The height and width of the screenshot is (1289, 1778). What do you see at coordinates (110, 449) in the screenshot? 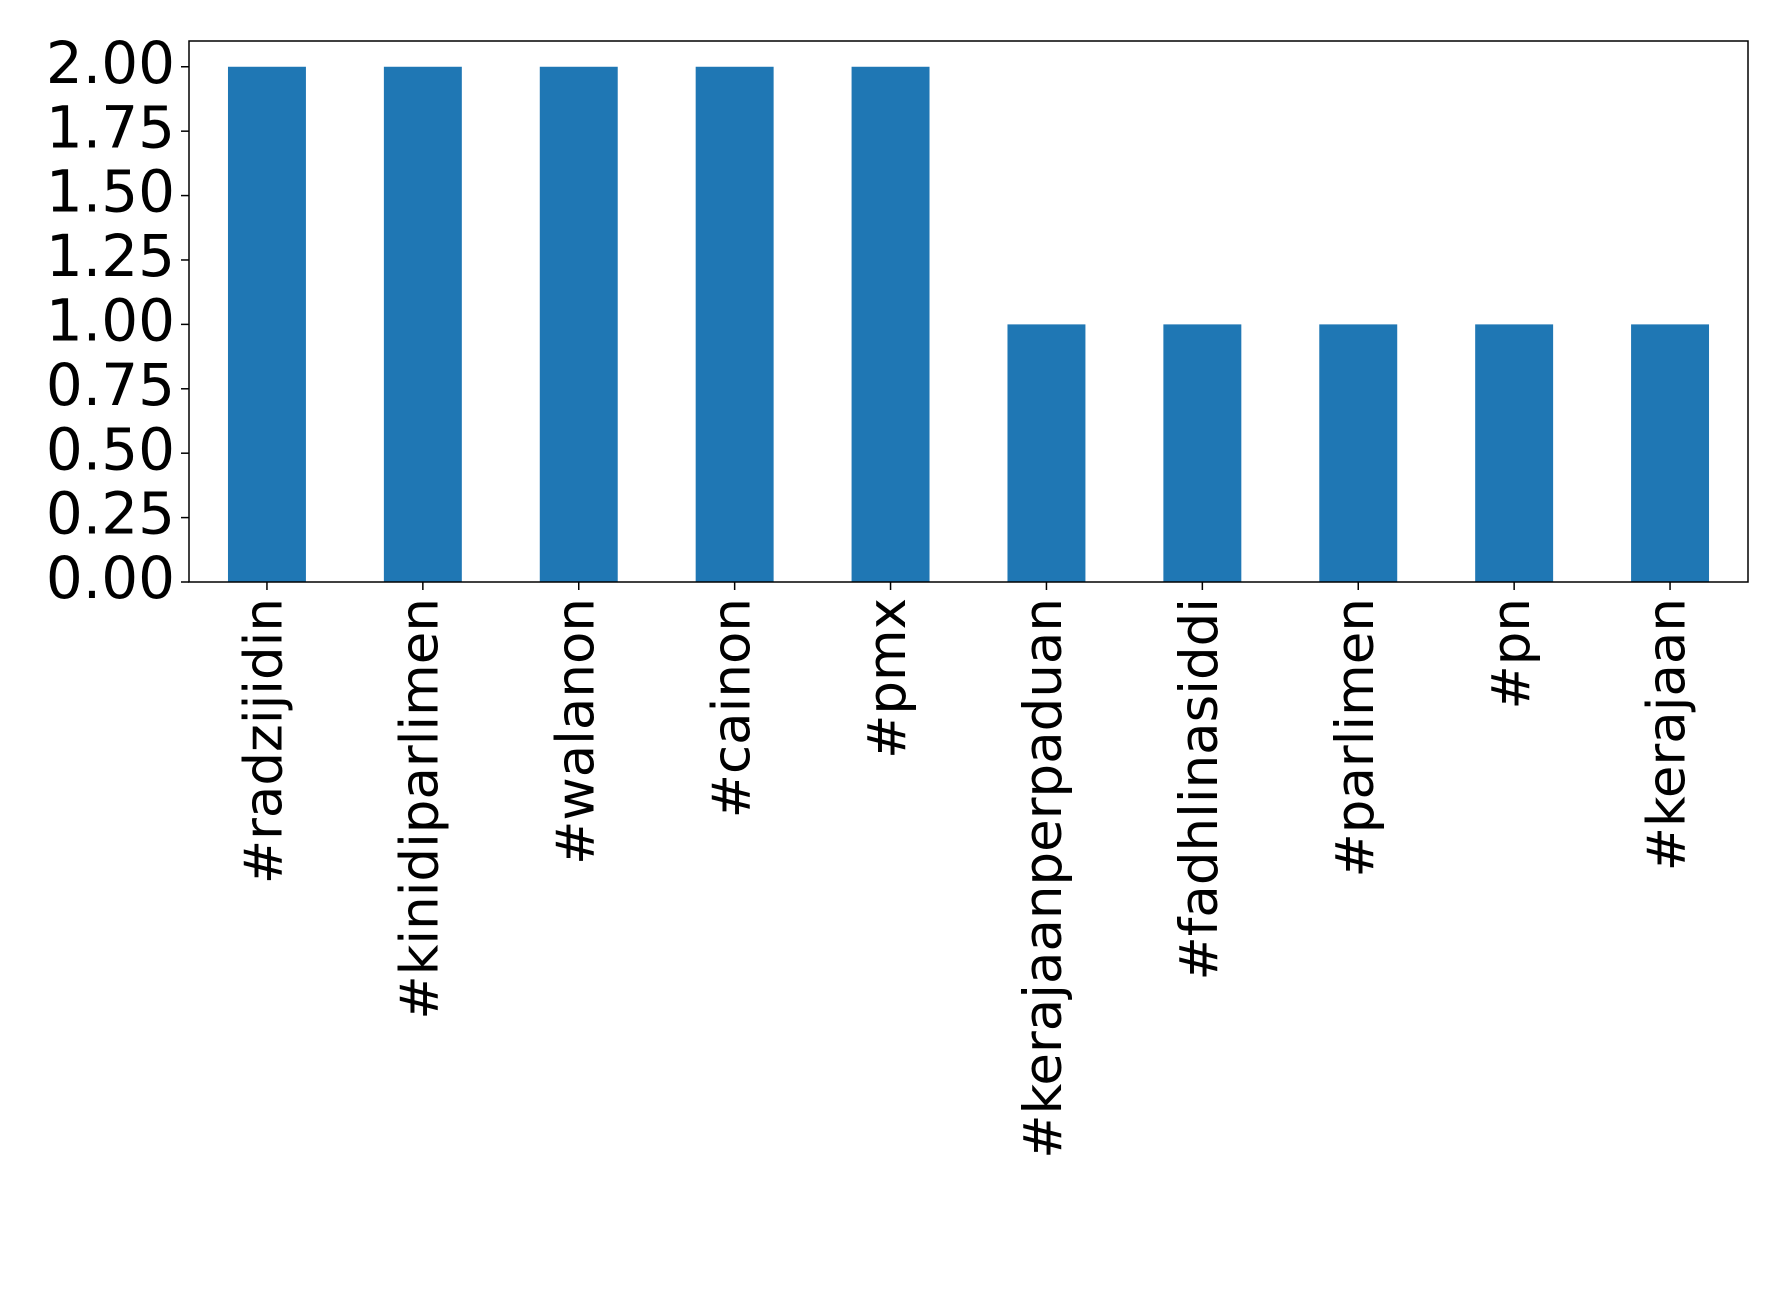
I see `y-tick-label: 0.50` at bounding box center [110, 449].